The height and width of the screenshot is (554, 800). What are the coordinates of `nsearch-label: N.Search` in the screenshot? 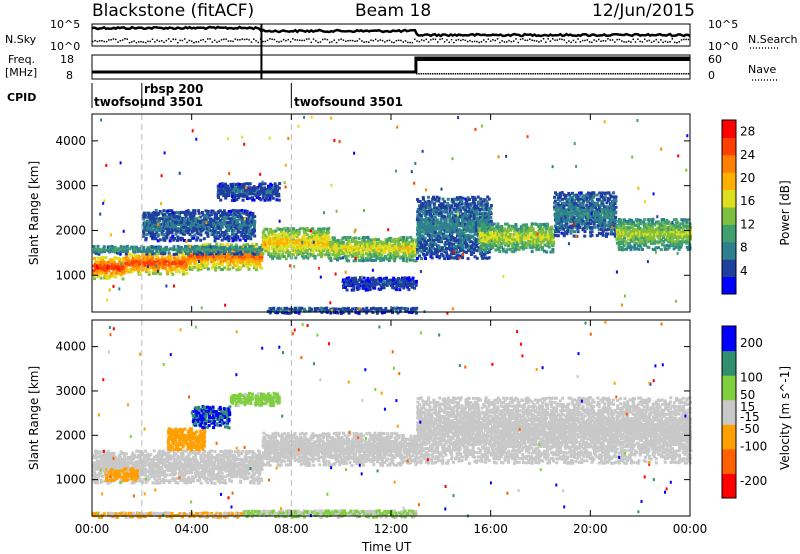 It's located at (773, 39).